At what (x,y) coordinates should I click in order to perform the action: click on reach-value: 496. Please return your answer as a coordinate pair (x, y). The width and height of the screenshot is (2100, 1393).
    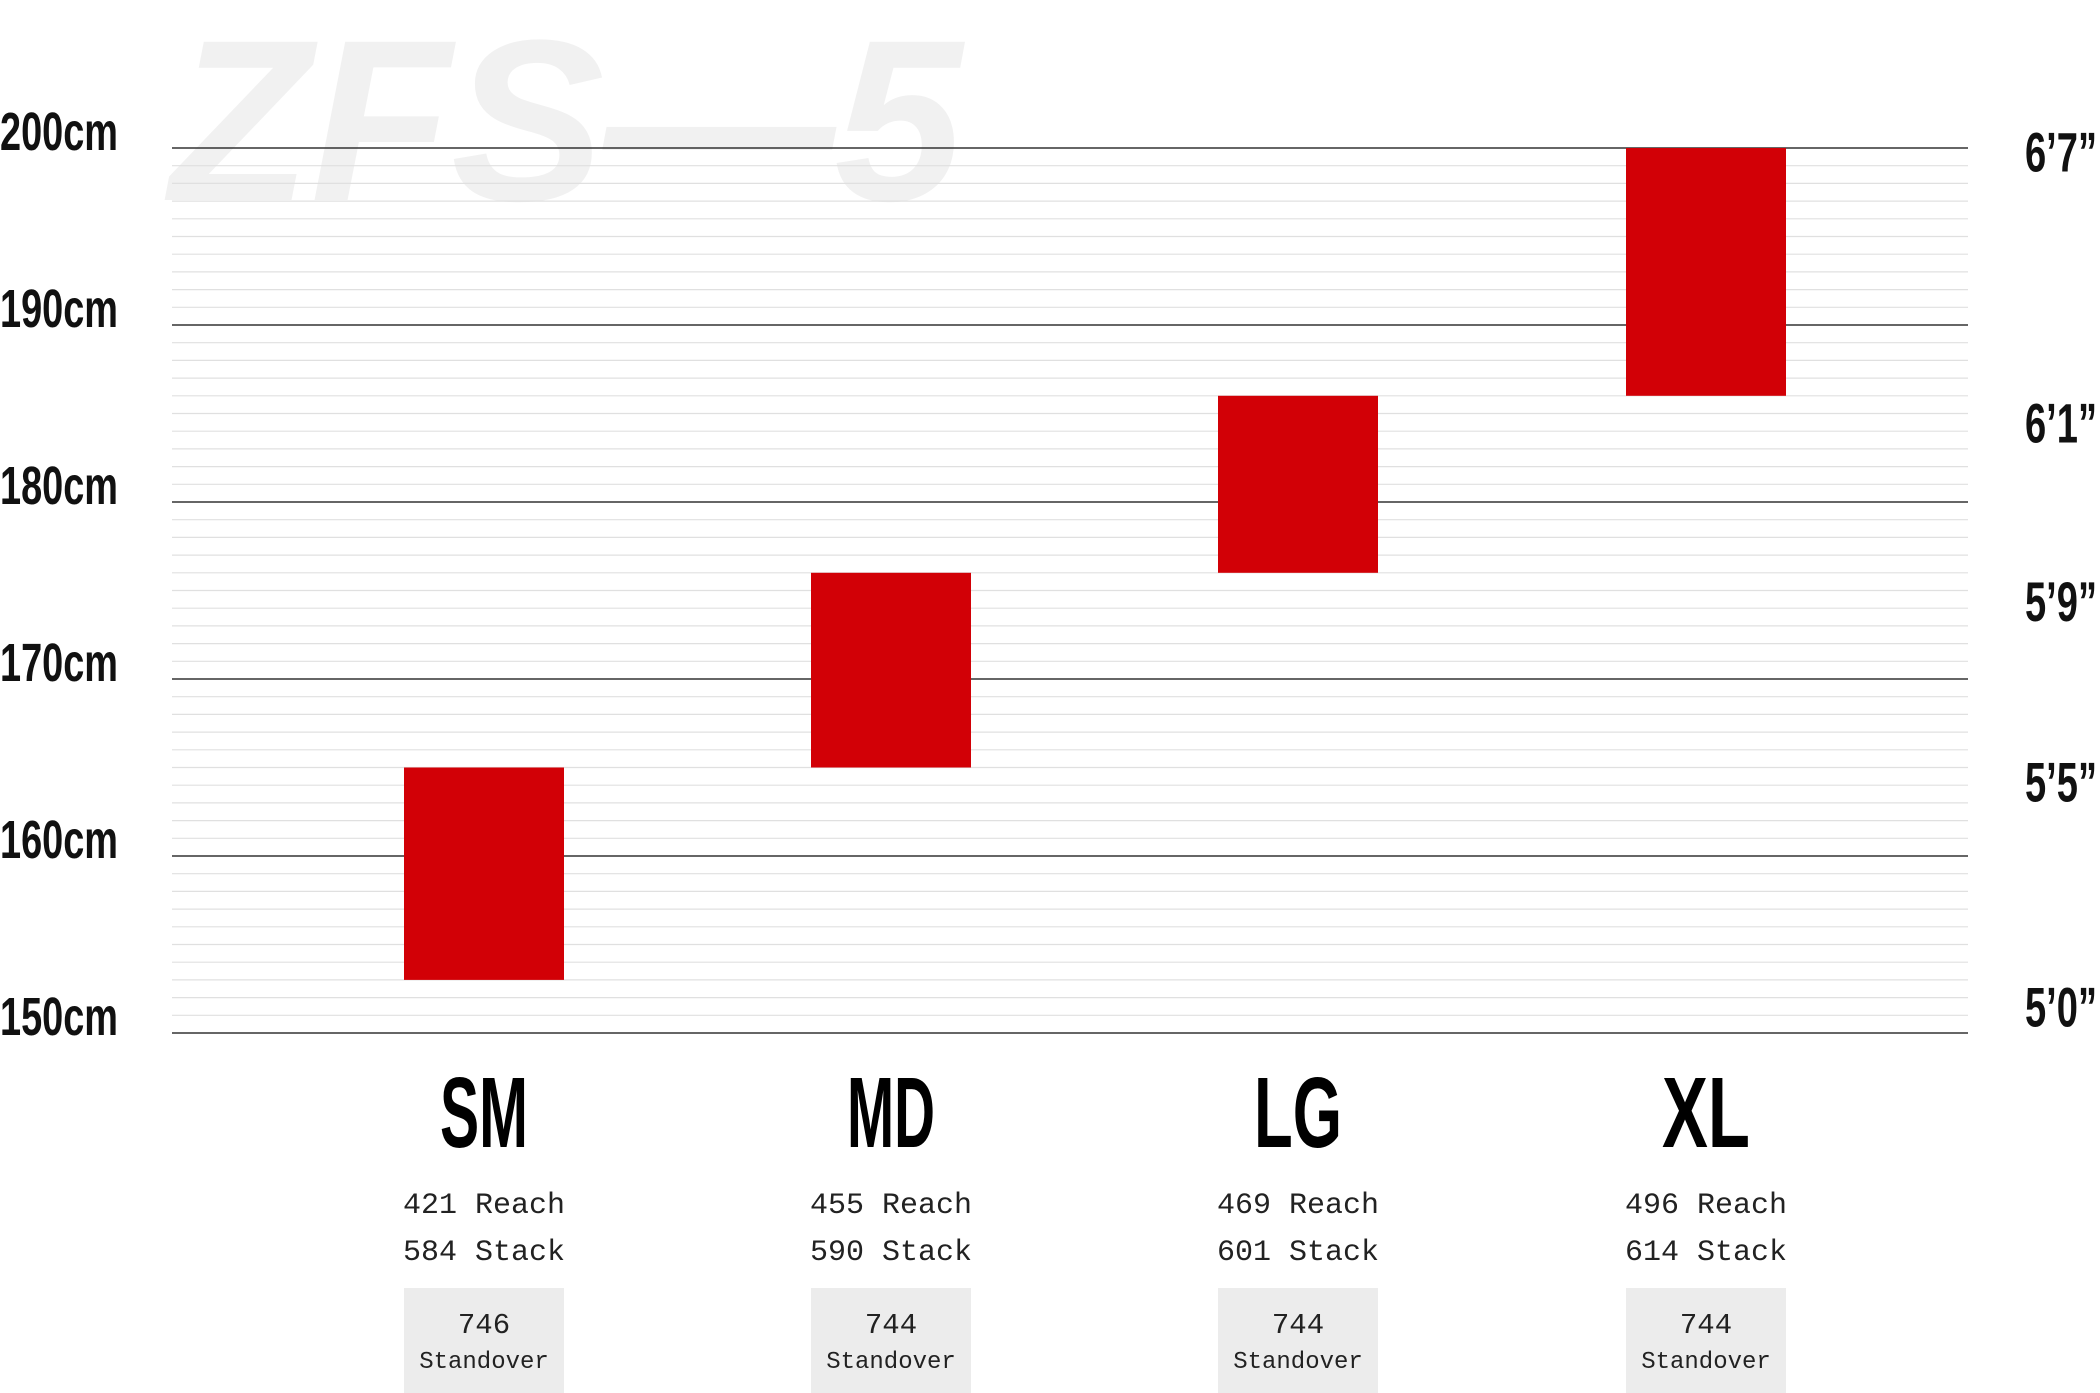
    Looking at the image, I should click on (1652, 1206).